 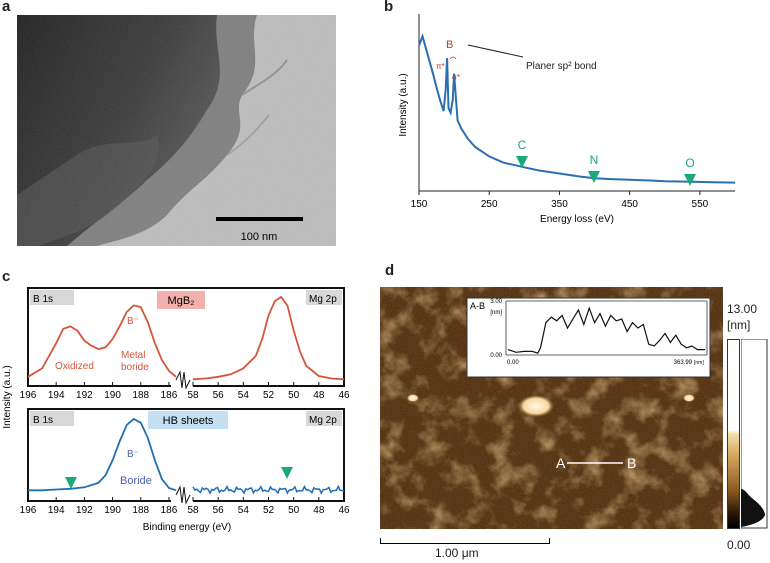 What do you see at coordinates (489, 204) in the screenshot?
I see `eels-xtick-label: 250` at bounding box center [489, 204].